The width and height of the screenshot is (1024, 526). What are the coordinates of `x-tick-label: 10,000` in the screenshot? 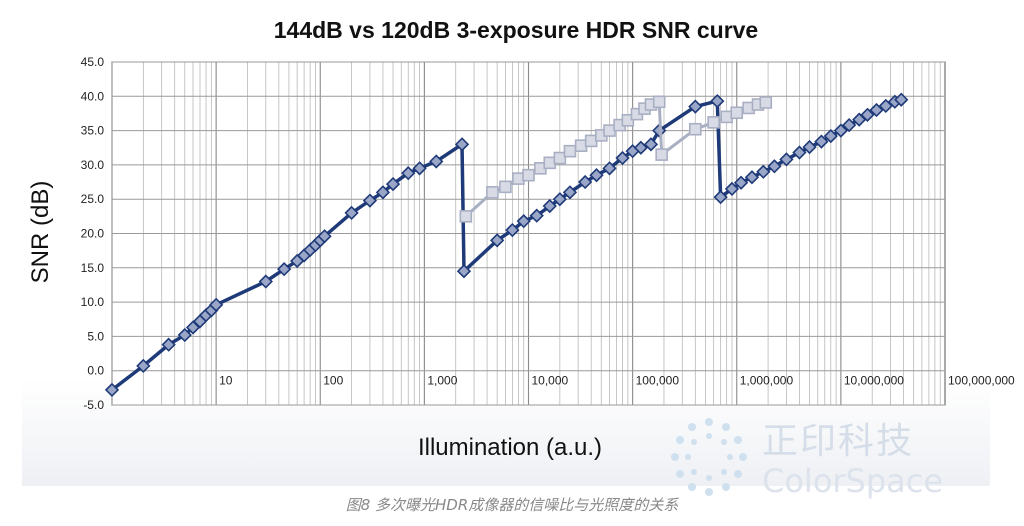 It's located at (550, 380).